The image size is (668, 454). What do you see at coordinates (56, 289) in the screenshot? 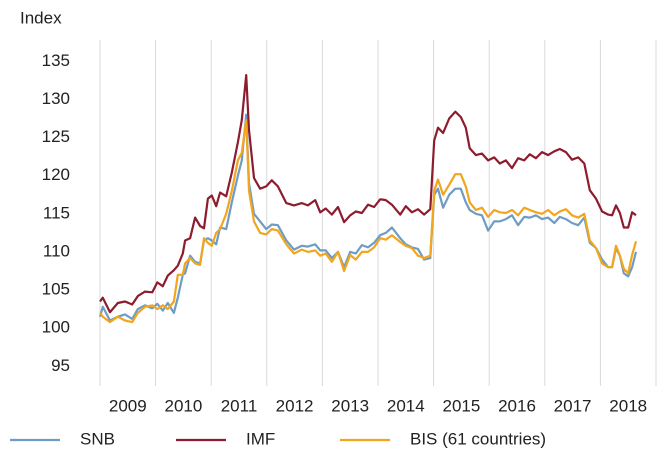
I see `y-tick-label: 105` at bounding box center [56, 289].